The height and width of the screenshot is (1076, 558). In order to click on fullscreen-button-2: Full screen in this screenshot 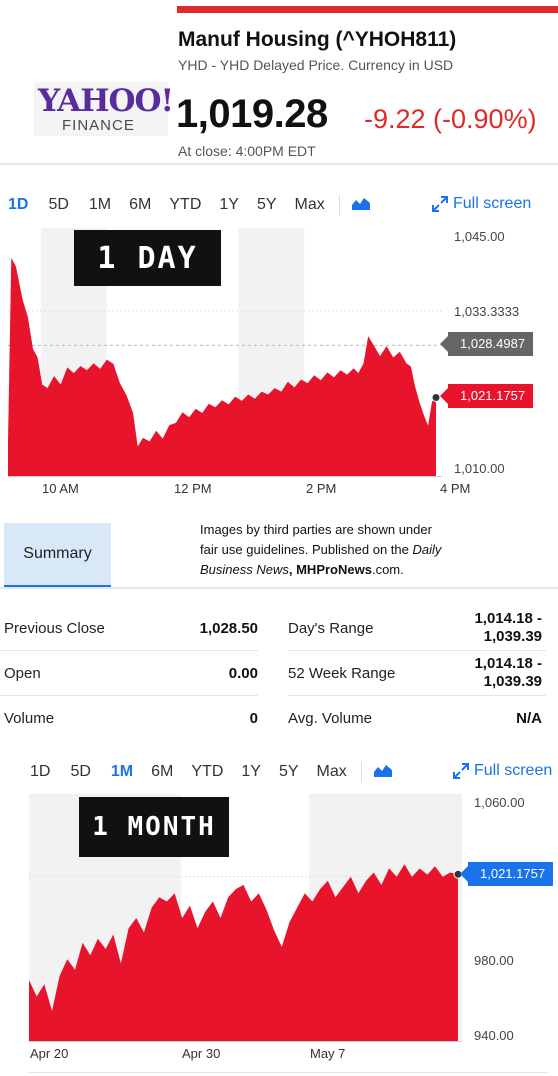, I will do `click(502, 771)`.